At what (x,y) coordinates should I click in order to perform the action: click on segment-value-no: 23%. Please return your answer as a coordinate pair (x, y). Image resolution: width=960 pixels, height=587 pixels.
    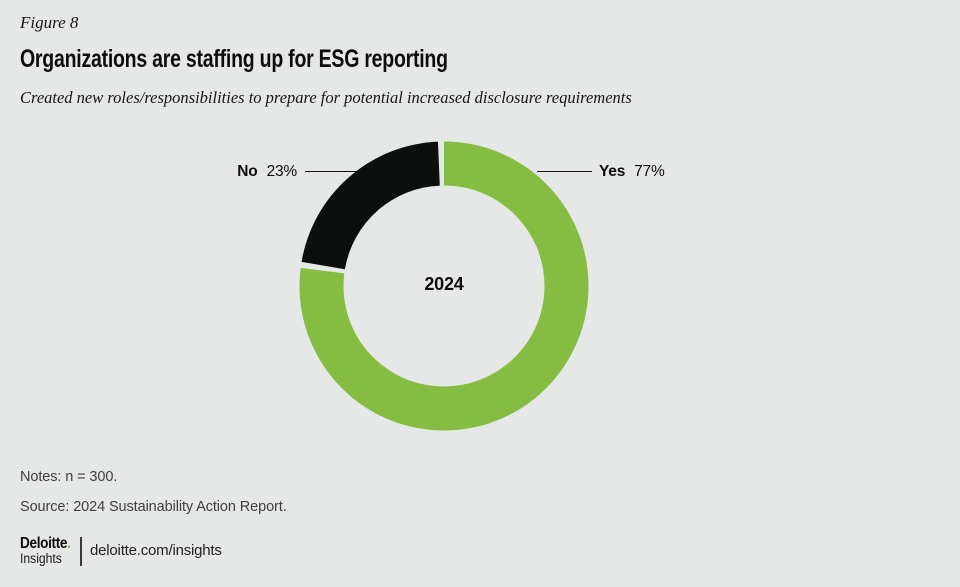
    Looking at the image, I should click on (282, 171).